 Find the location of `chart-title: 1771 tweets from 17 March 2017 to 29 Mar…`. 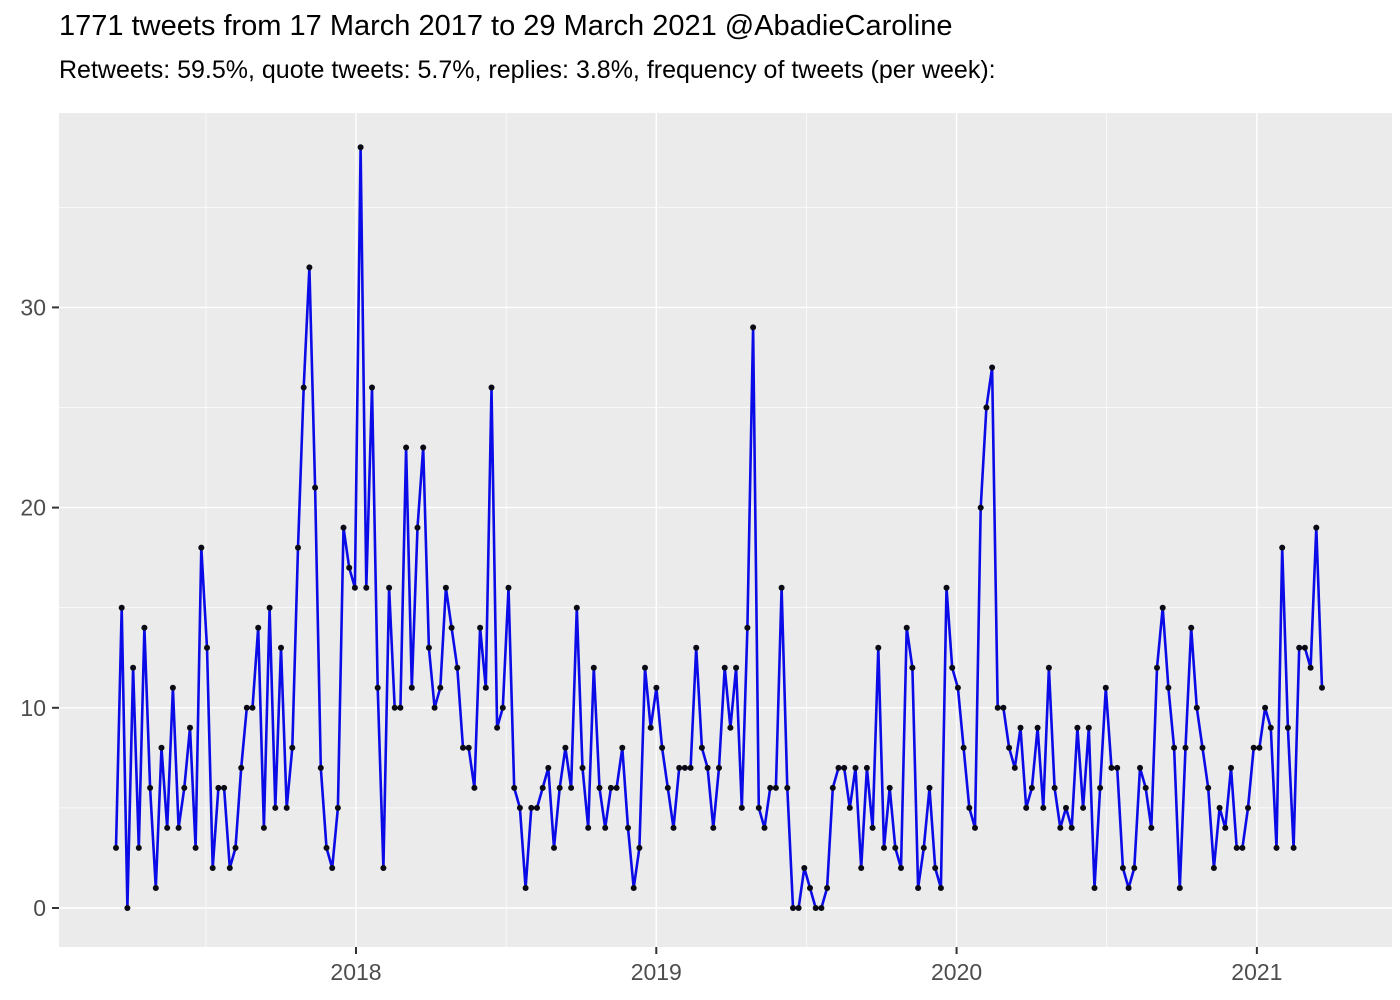

chart-title: 1771 tweets from 17 March 2017 to 29 Mar… is located at coordinates (506, 26).